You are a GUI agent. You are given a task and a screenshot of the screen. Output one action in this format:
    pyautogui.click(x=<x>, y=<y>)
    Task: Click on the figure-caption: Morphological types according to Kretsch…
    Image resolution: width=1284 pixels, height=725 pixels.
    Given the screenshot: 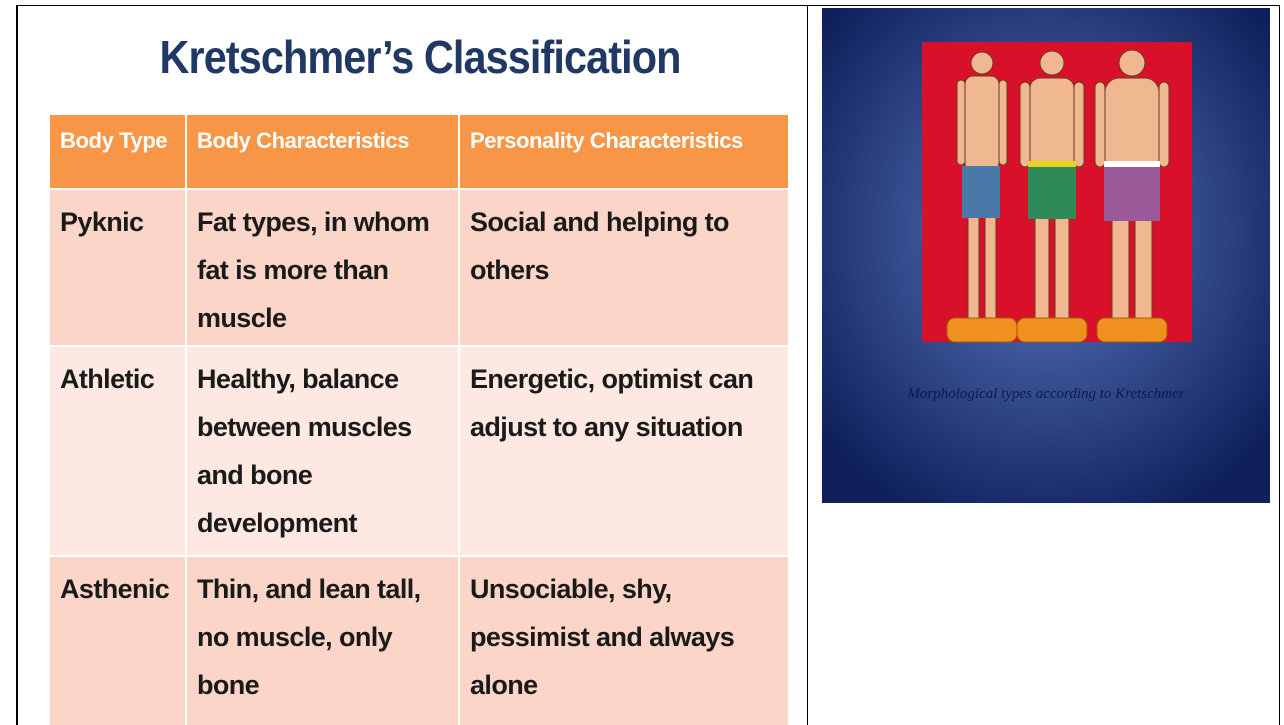 What is the action you would take?
    pyautogui.click(x=1045, y=394)
    